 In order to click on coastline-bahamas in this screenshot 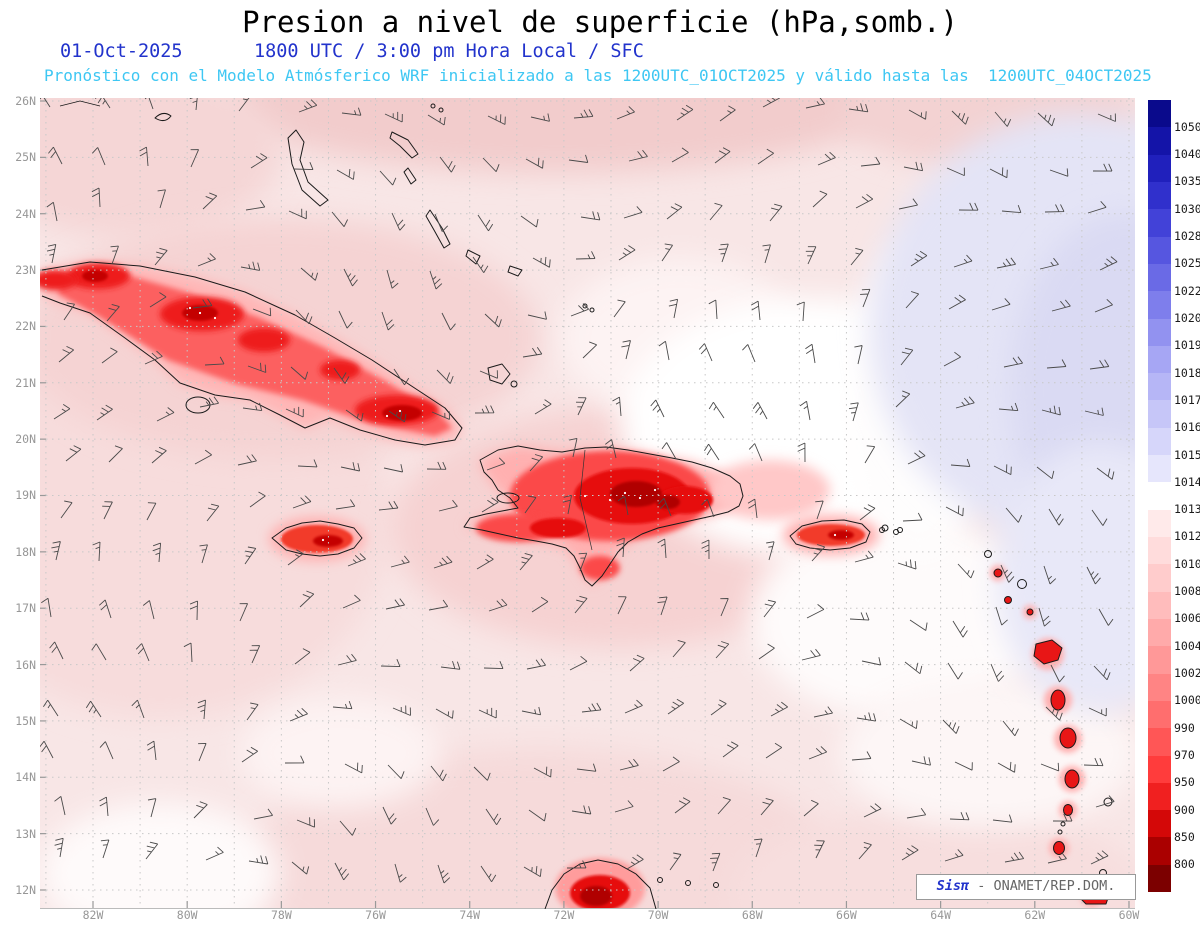, I will do `click(163, 117)`.